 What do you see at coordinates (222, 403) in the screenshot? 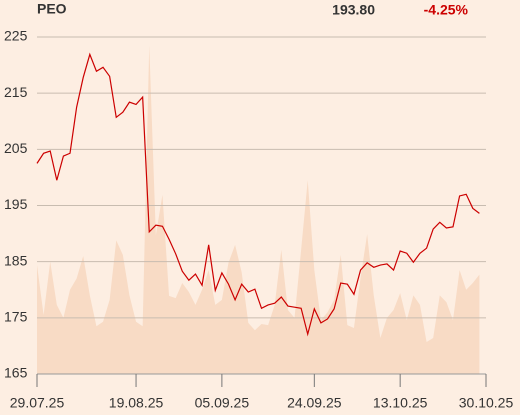
I see `x-tick-label: 05.09.25` at bounding box center [222, 403].